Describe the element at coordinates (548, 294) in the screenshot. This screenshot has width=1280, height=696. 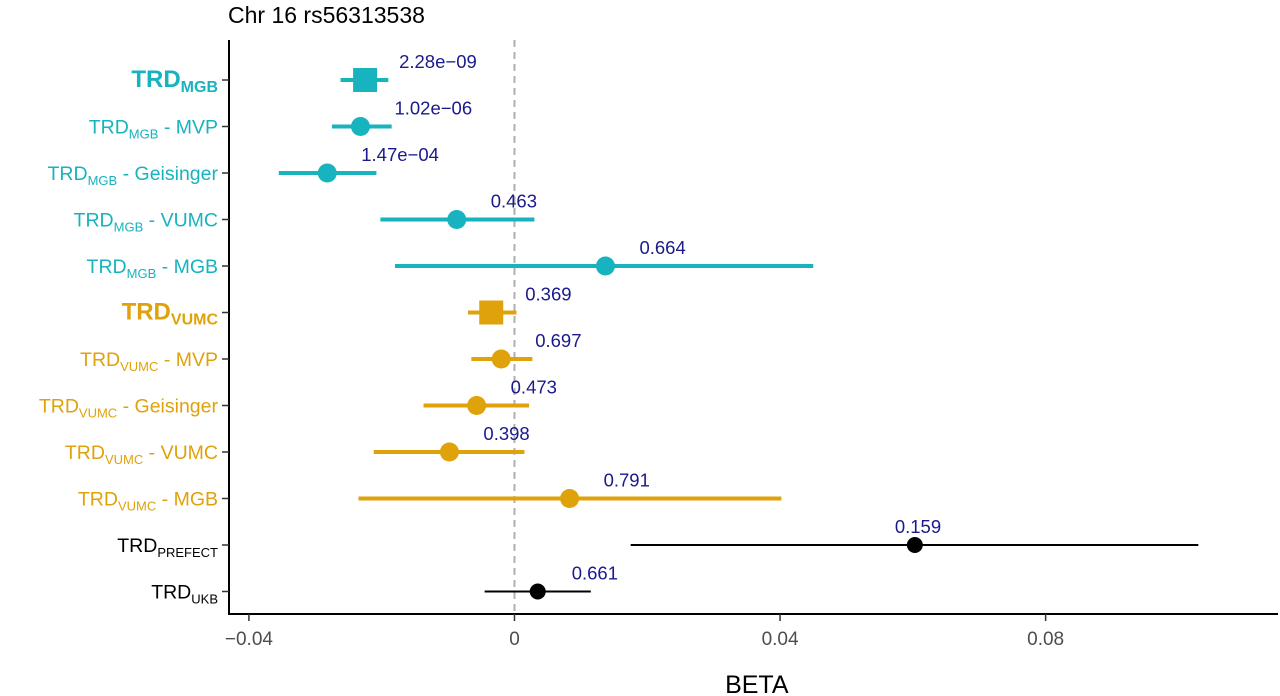
I see `p-value-label: 0.369` at that location.